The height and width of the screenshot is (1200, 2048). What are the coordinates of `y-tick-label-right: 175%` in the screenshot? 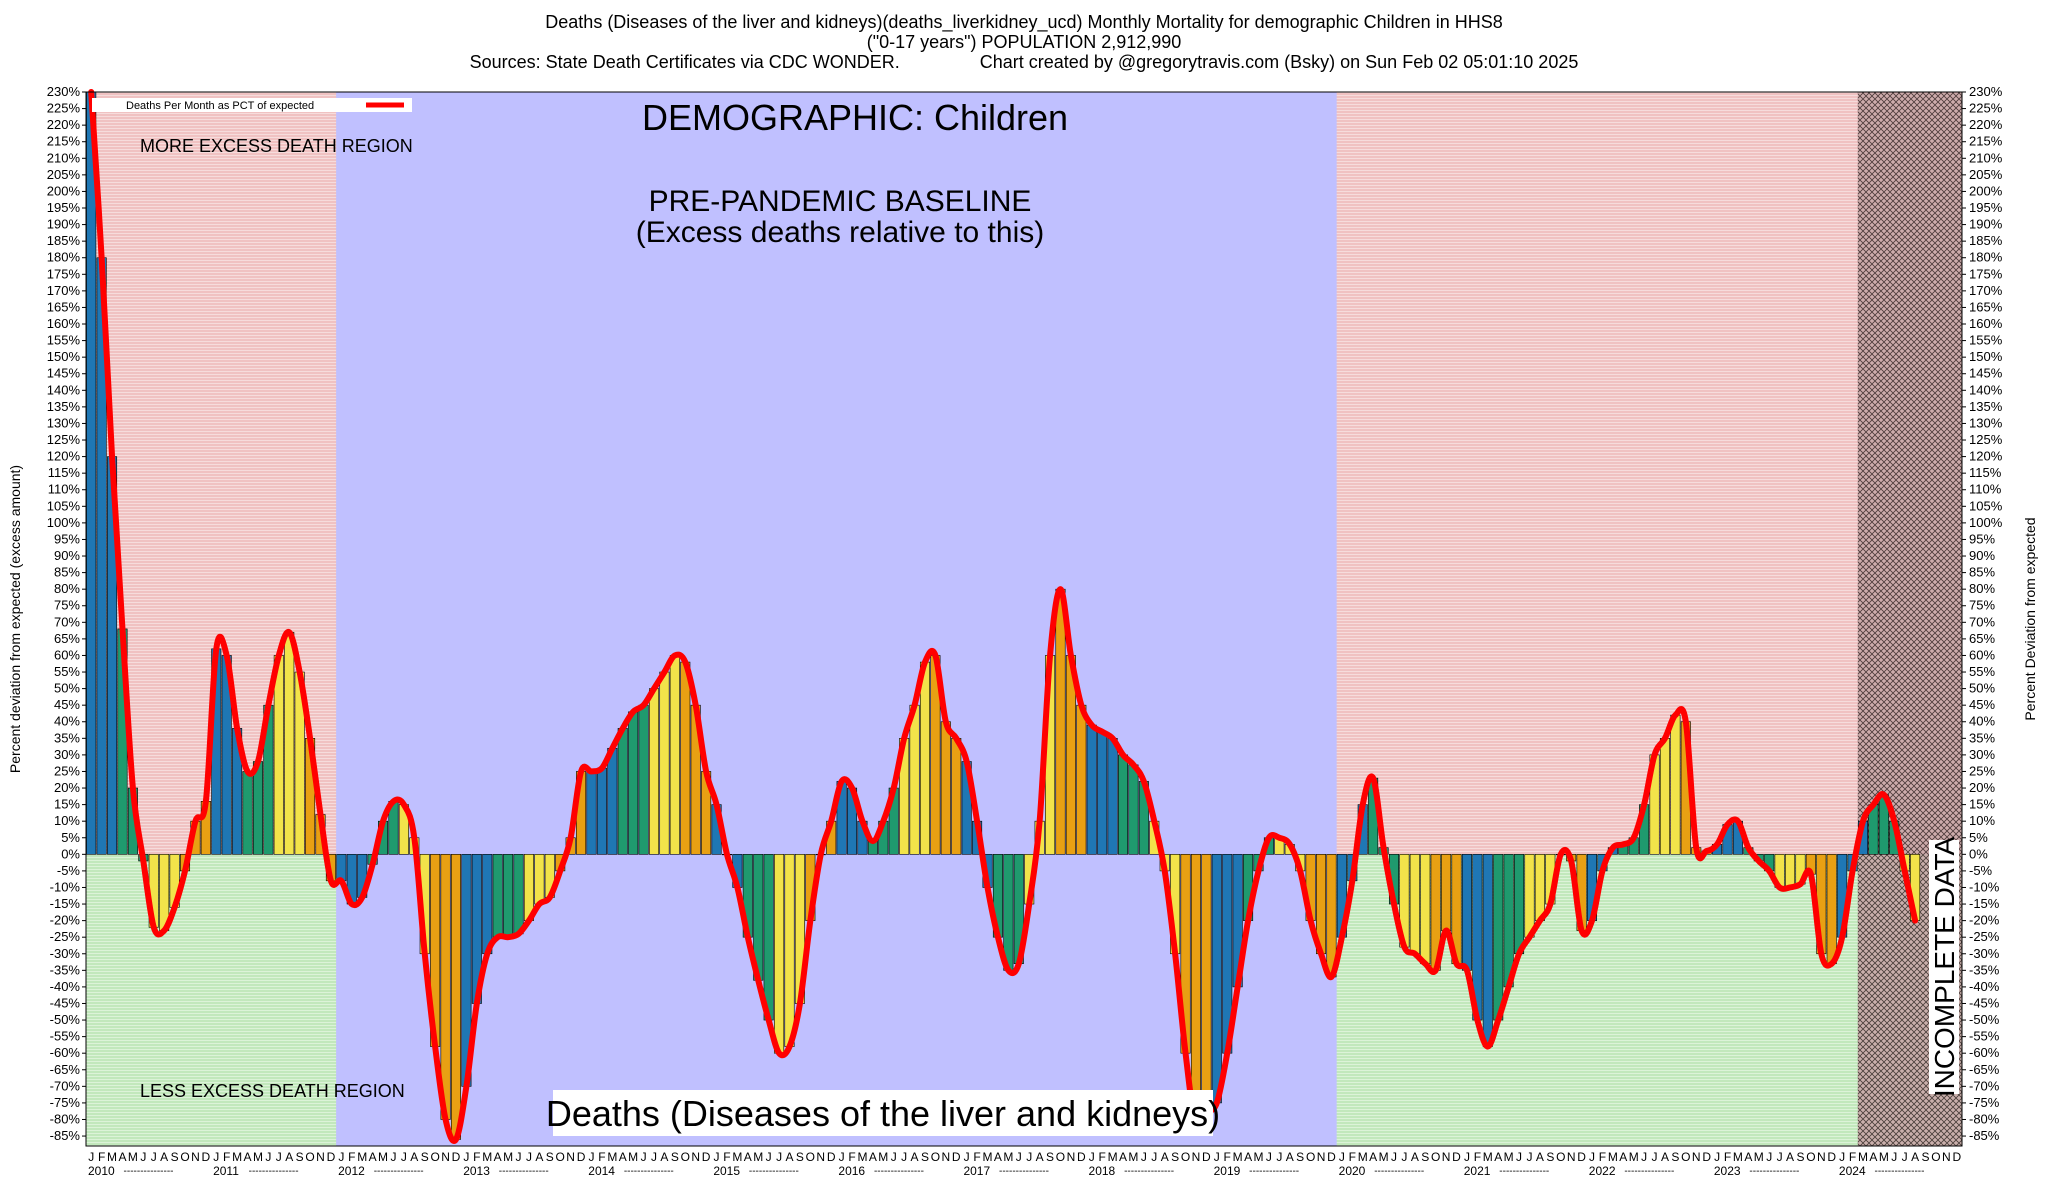 It's located at (1986, 273).